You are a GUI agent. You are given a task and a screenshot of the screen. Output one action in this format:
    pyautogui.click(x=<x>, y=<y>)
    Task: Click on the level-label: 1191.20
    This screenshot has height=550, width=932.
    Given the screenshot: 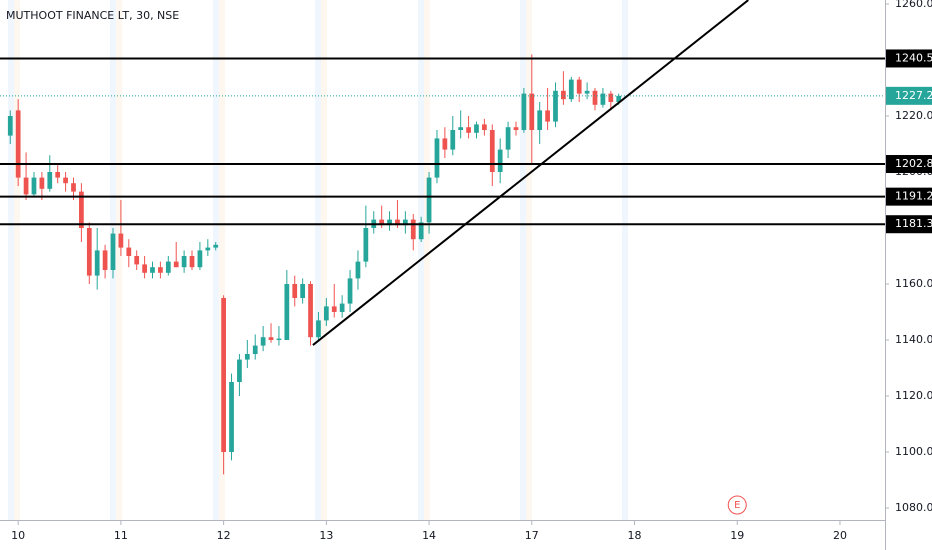 What is the action you would take?
    pyautogui.click(x=913, y=196)
    